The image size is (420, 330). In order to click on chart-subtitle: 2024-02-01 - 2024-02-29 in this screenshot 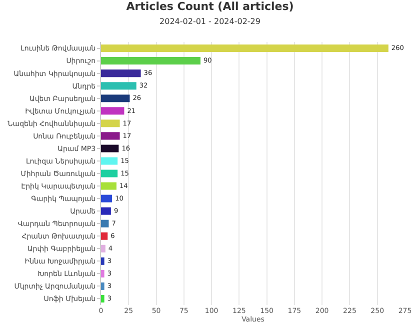, I will do `click(210, 21)`.